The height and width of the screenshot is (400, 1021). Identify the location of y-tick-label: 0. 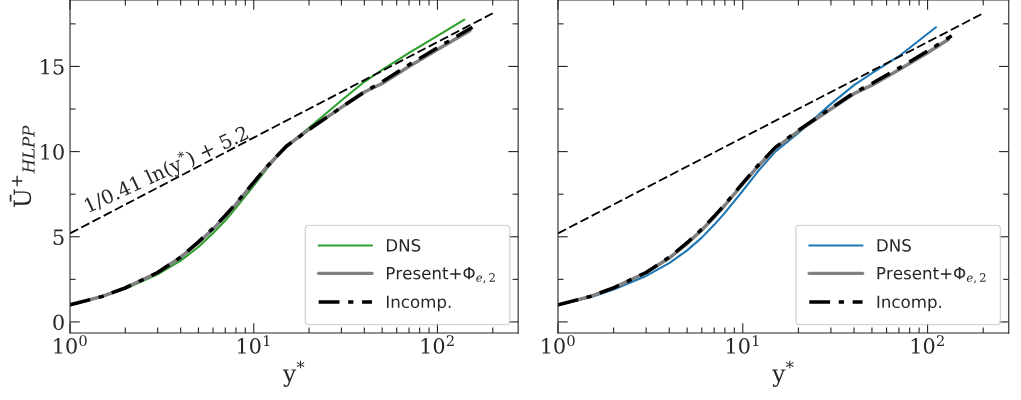
(58, 322).